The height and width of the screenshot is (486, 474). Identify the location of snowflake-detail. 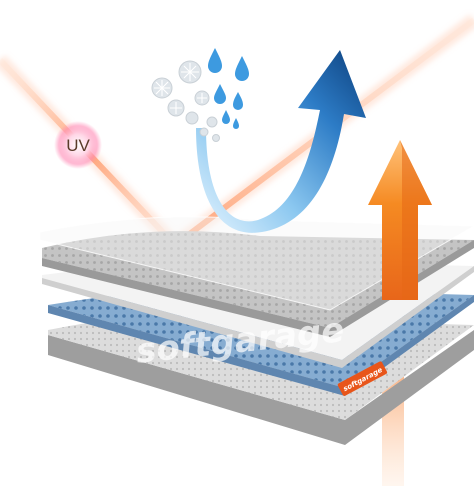
(180, 88).